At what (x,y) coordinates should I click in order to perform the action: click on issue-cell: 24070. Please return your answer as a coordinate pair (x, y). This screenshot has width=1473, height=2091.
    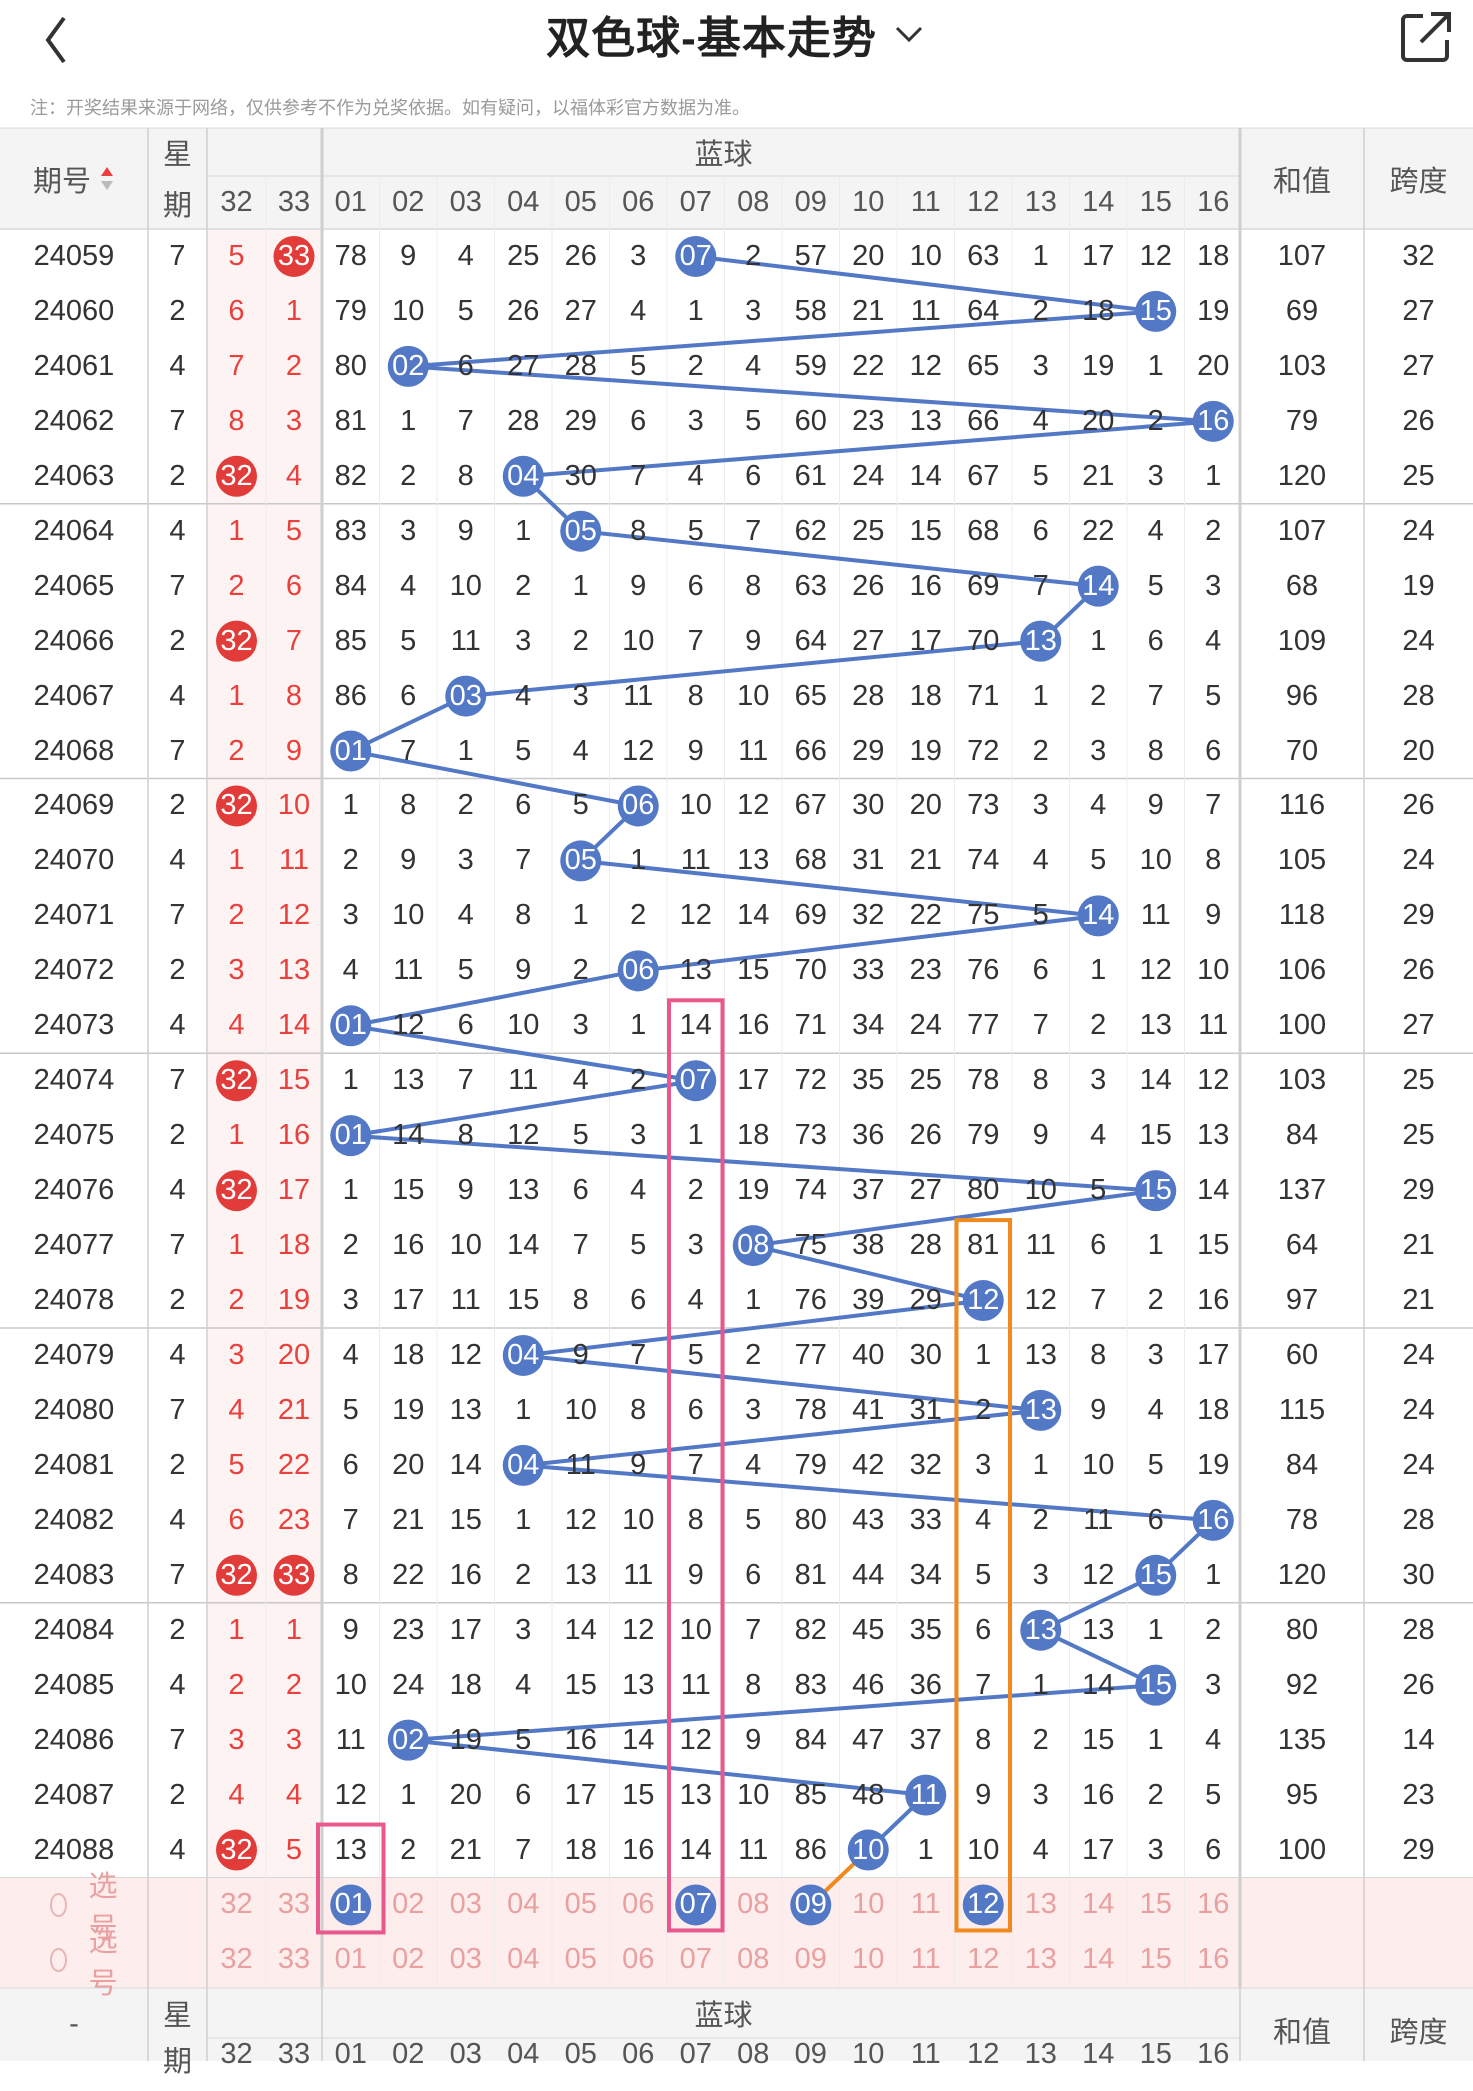
    Looking at the image, I should click on (74, 860).